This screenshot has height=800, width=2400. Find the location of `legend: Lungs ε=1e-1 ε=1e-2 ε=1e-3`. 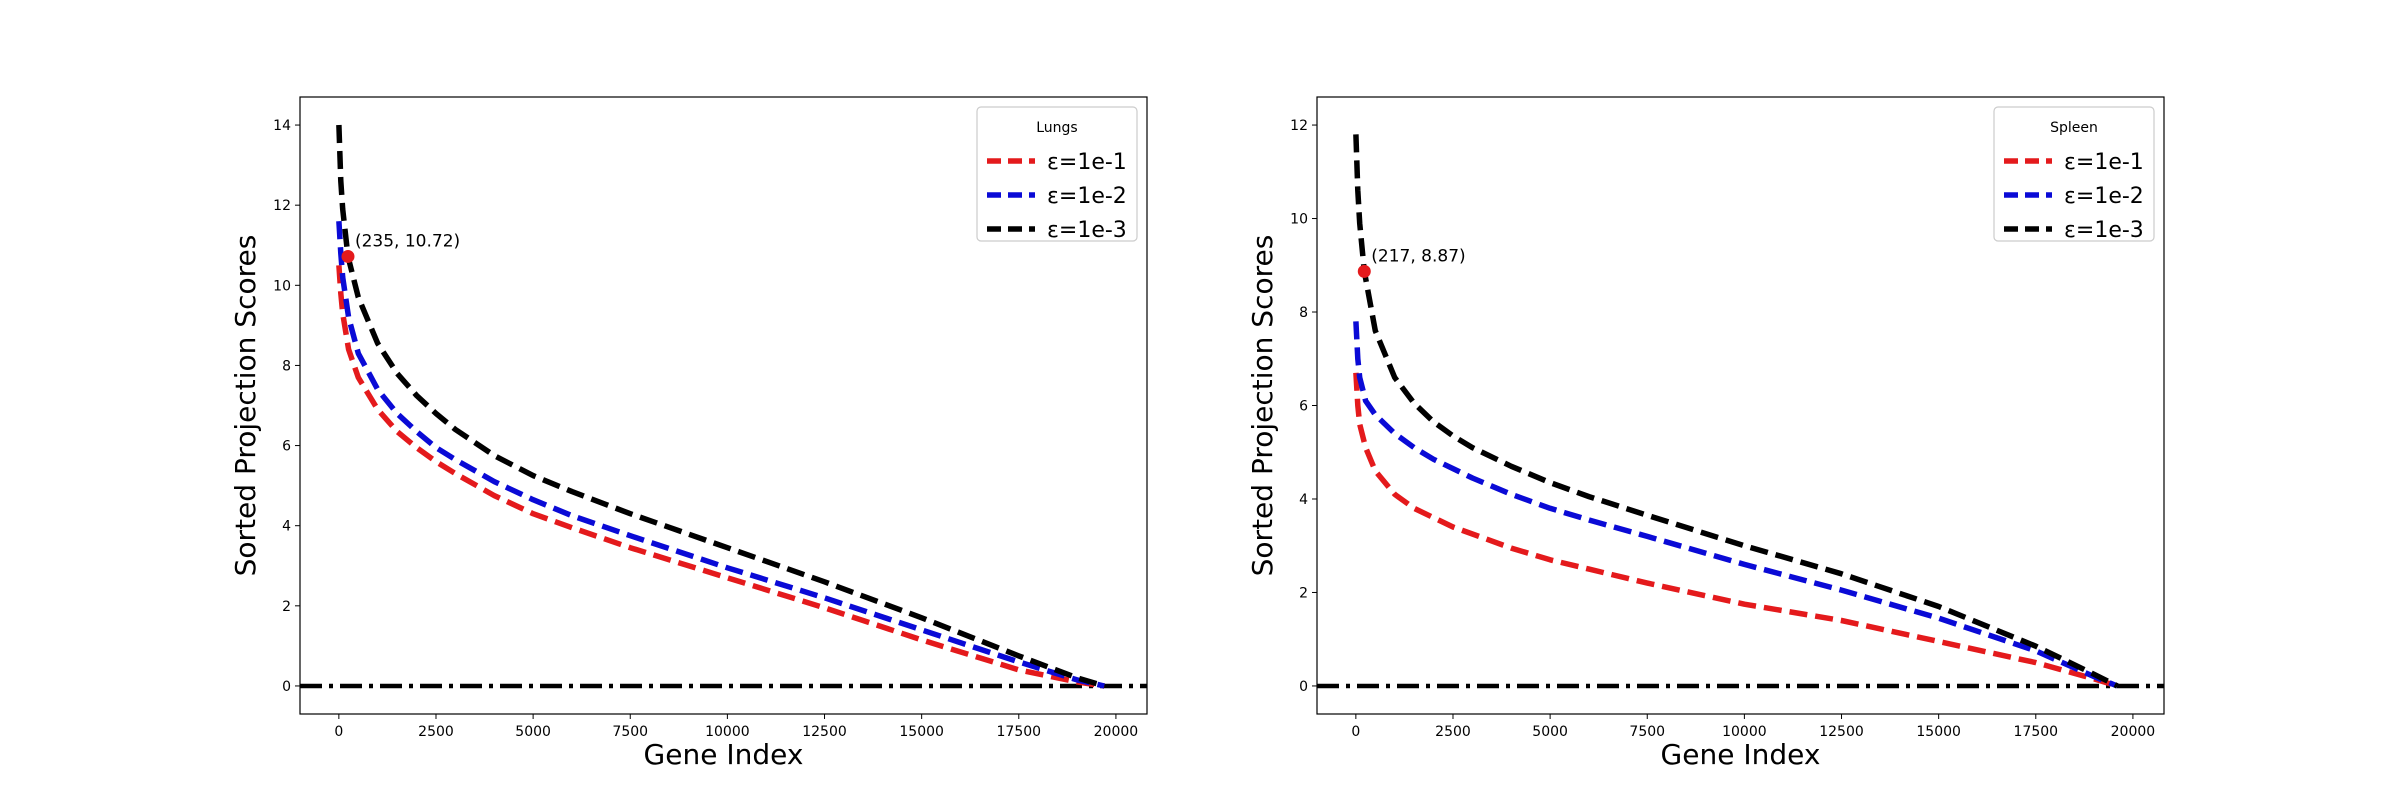

legend: Lungs ε=1e-1 ε=1e-2 ε=1e-3 is located at coordinates (1057, 174).